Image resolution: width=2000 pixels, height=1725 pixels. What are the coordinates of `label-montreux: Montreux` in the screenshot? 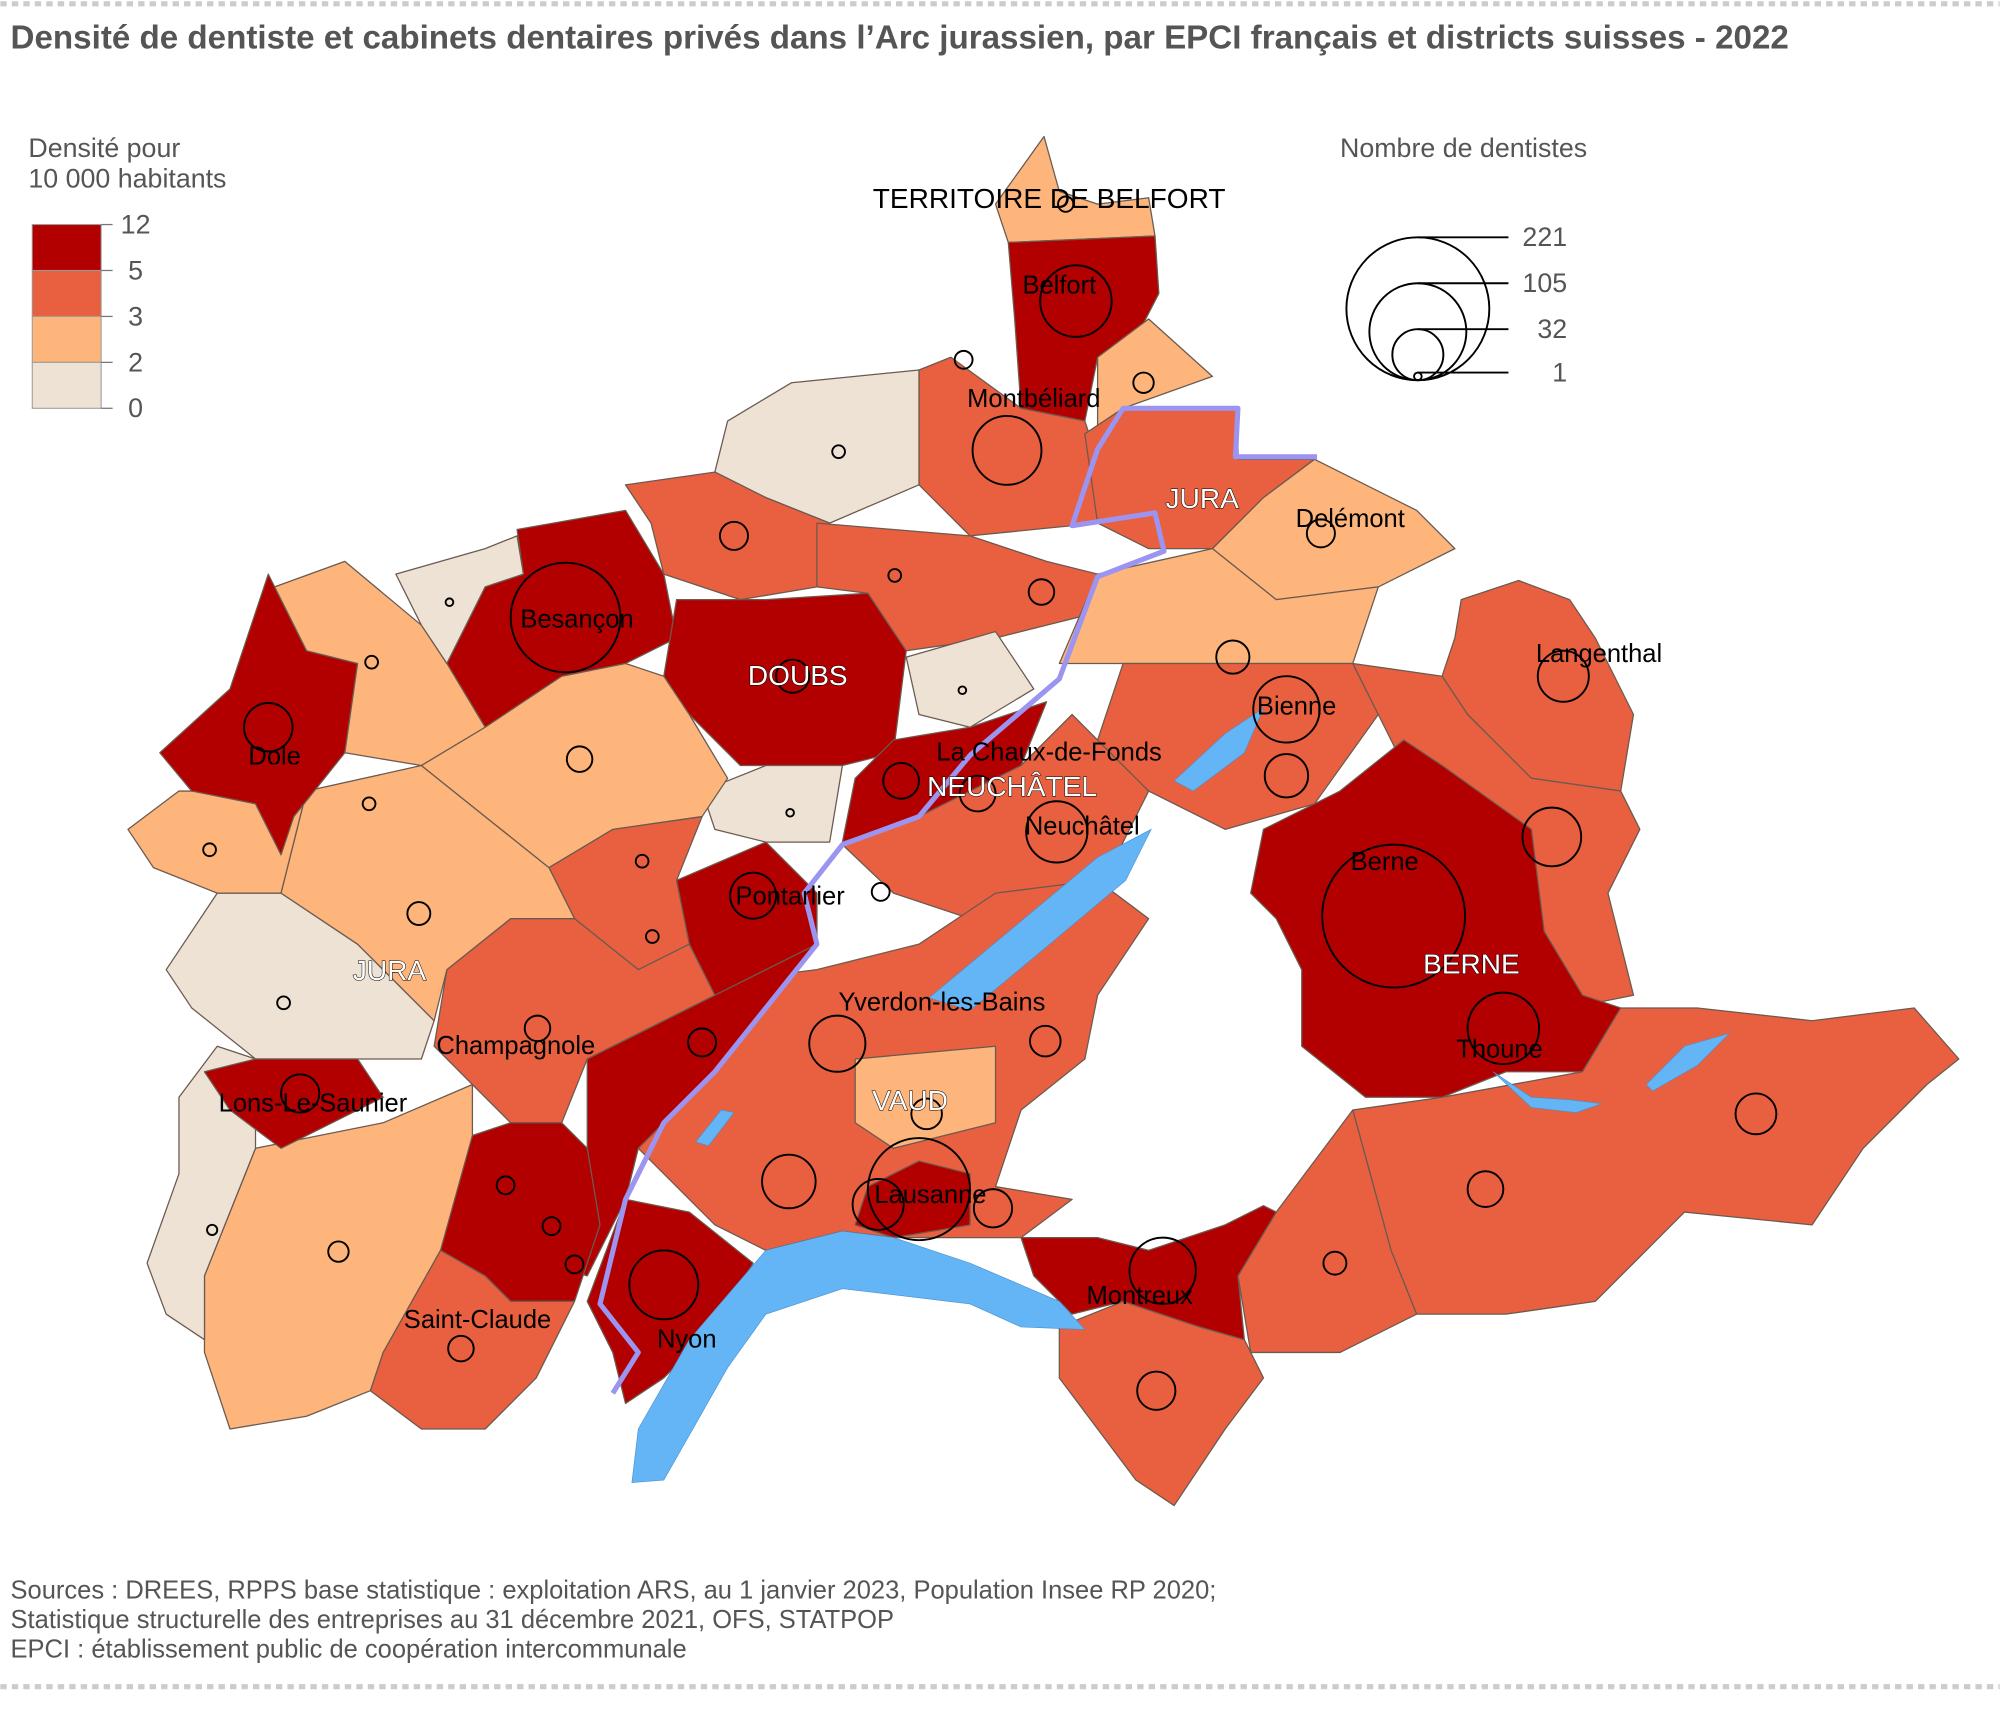 It's located at (1140, 1296).